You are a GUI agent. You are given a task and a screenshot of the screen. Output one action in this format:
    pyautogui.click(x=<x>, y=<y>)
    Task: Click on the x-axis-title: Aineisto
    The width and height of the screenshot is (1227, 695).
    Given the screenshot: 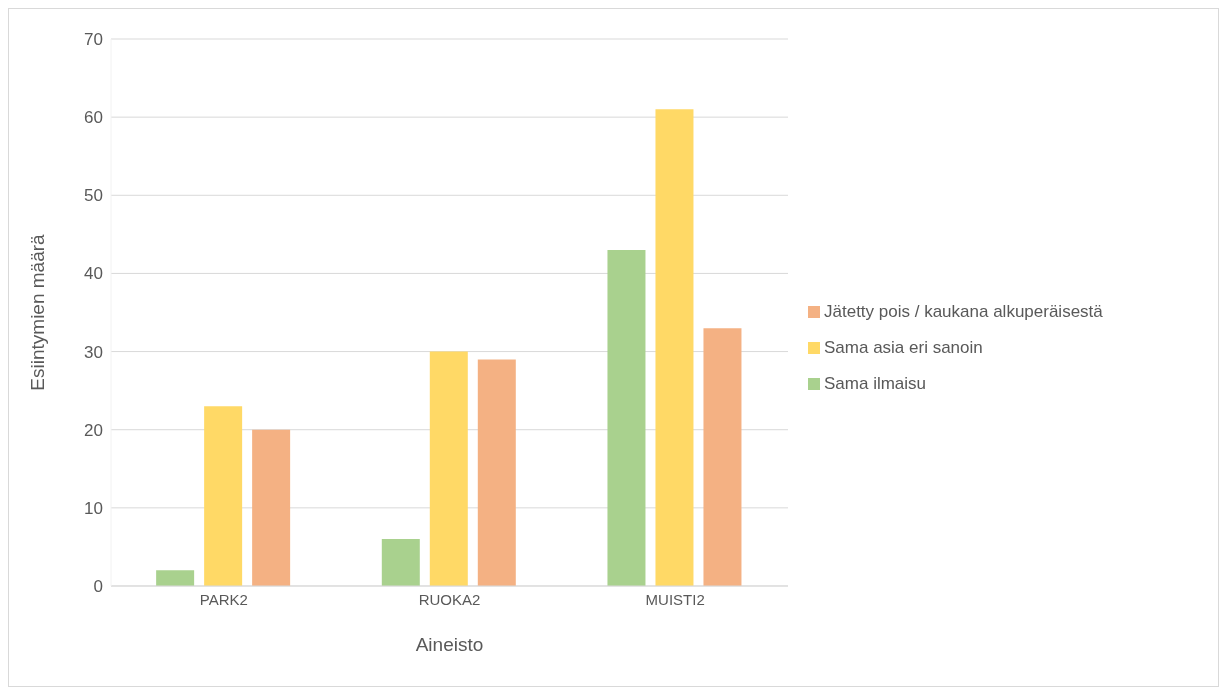 What is the action you would take?
    pyautogui.click(x=449, y=644)
    